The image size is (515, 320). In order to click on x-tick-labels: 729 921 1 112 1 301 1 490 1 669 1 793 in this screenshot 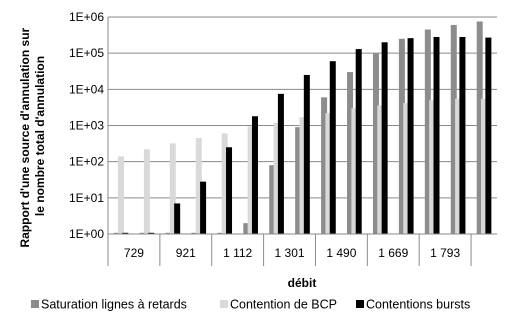, I will do `click(292, 253)`.